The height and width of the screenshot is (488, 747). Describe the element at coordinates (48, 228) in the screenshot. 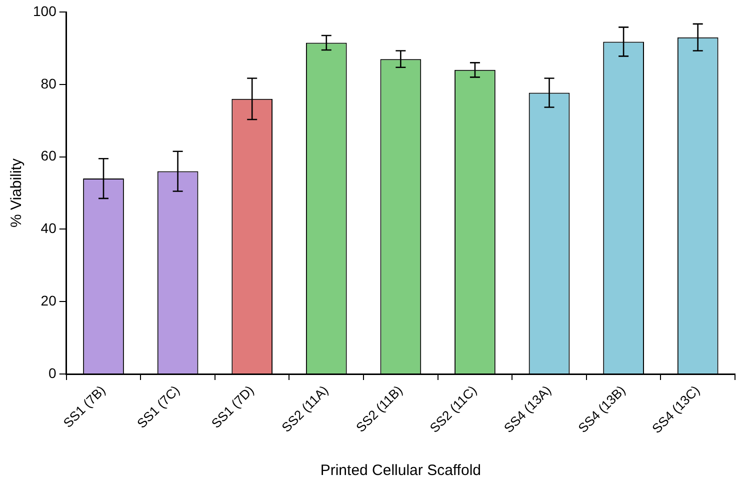

I see `y-tick-label: 40` at that location.